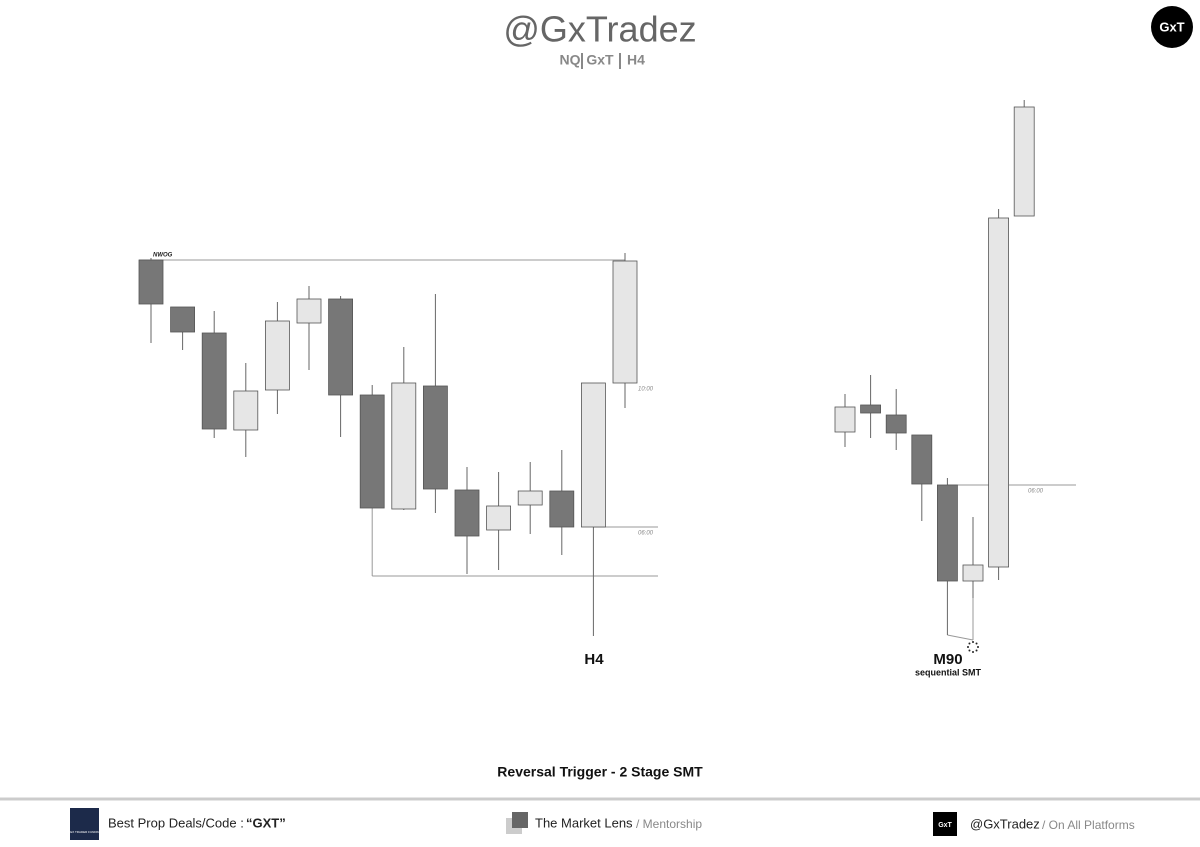 Image resolution: width=1200 pixels, height=847 pixels. Describe the element at coordinates (176, 822) in the screenshot. I see `footer-label: Best Prop Deals/Code :` at that location.